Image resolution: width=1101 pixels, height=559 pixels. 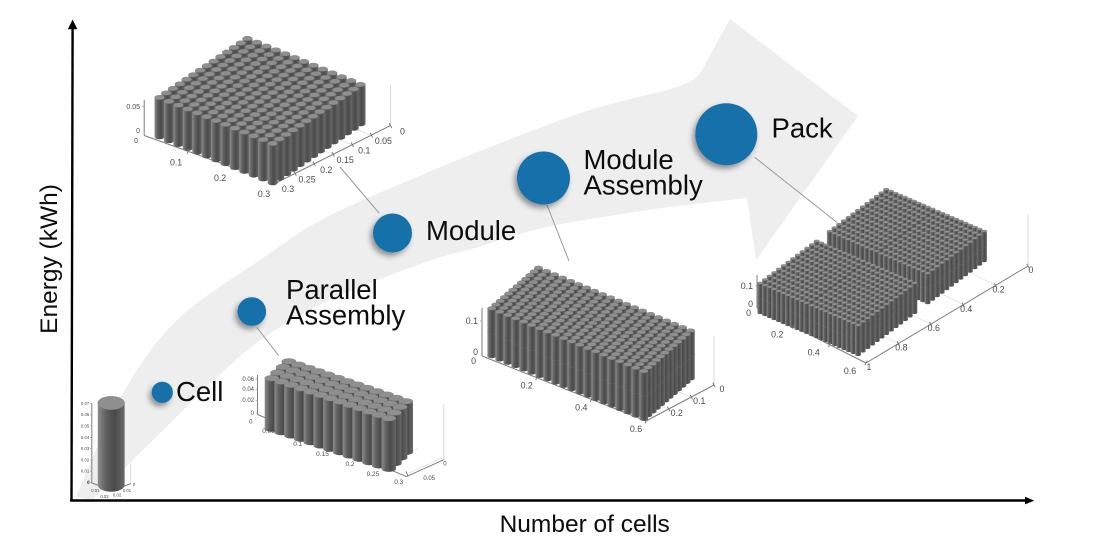 I want to click on svg-text: Number of cells, so click(x=585, y=524).